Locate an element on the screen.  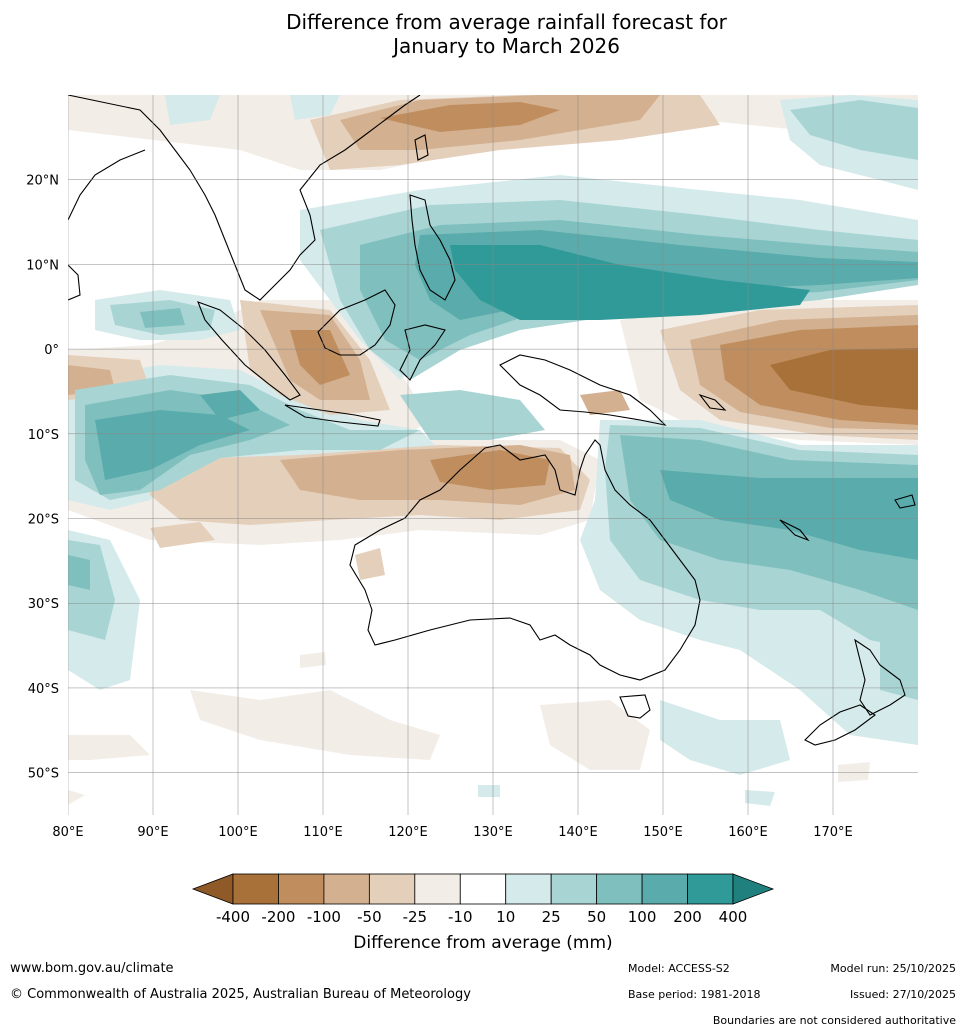
new-zealand-north-coast is located at coordinates (880, 677).